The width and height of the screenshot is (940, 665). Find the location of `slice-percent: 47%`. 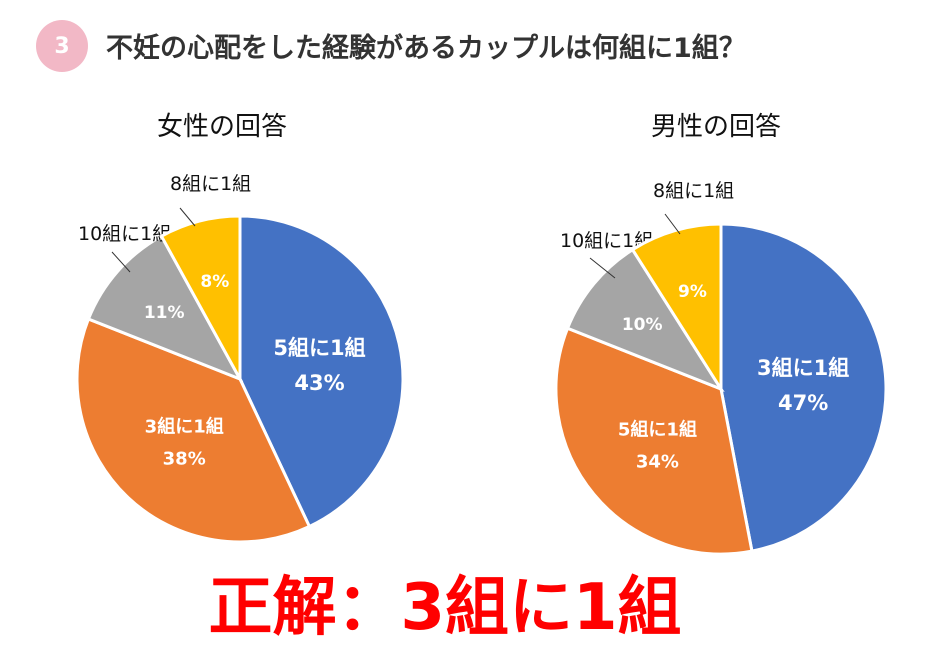

slice-percent: 47% is located at coordinates (803, 403).